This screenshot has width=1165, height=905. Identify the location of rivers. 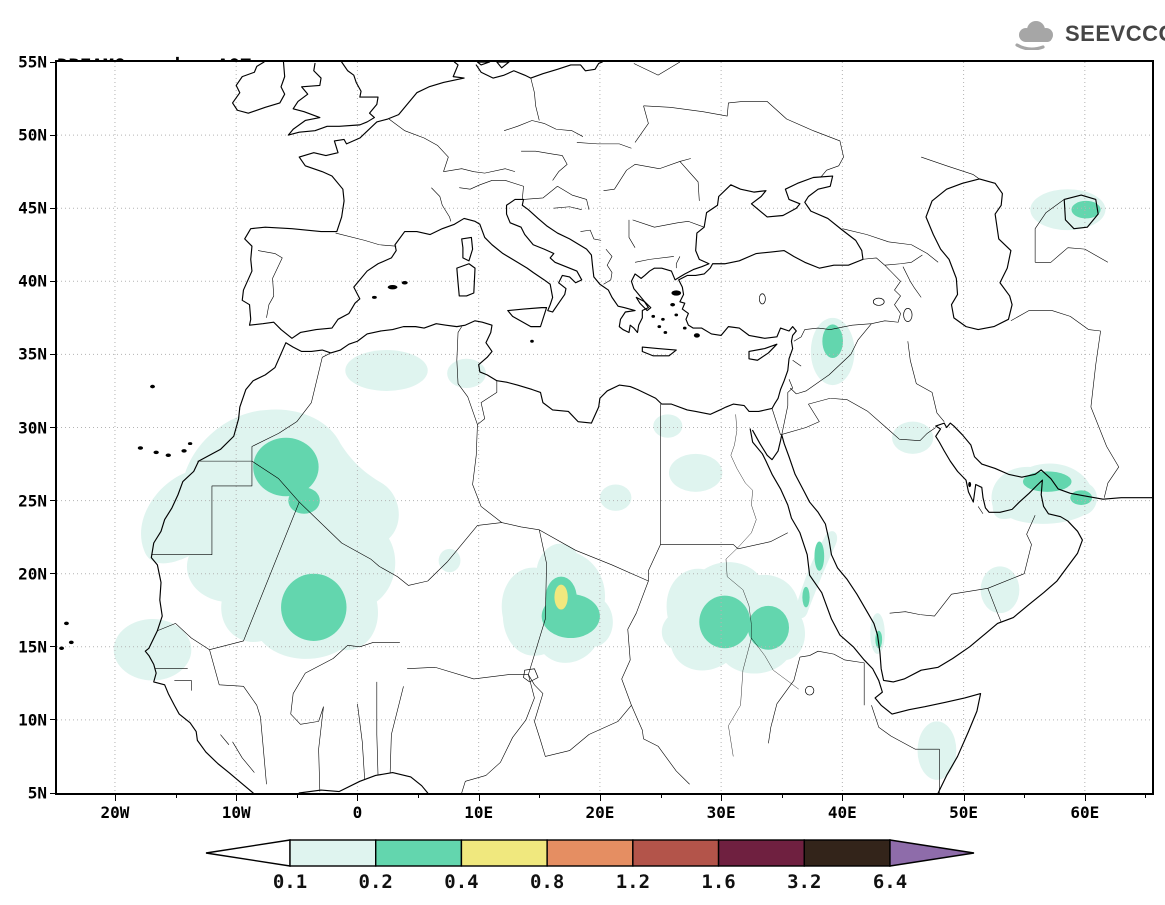
(762, 585).